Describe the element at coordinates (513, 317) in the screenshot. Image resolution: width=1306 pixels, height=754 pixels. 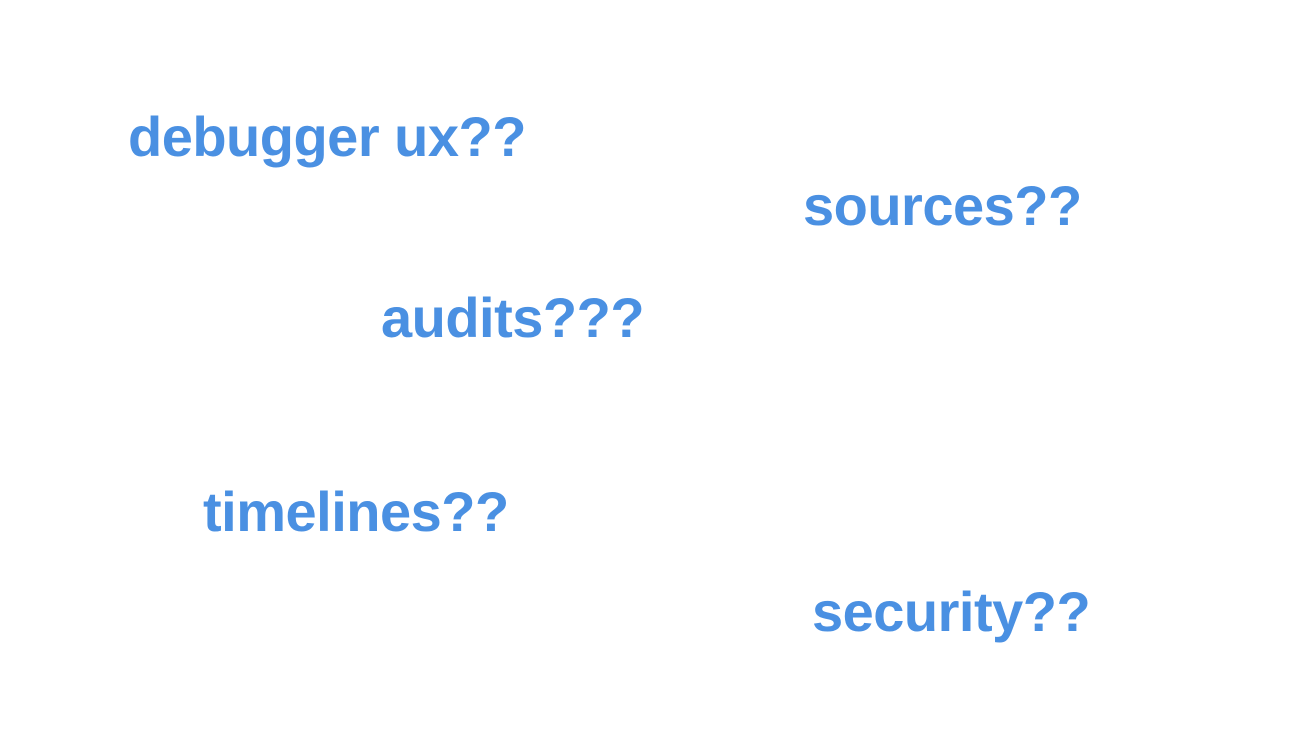
I see `word-audits: audits???` at that location.